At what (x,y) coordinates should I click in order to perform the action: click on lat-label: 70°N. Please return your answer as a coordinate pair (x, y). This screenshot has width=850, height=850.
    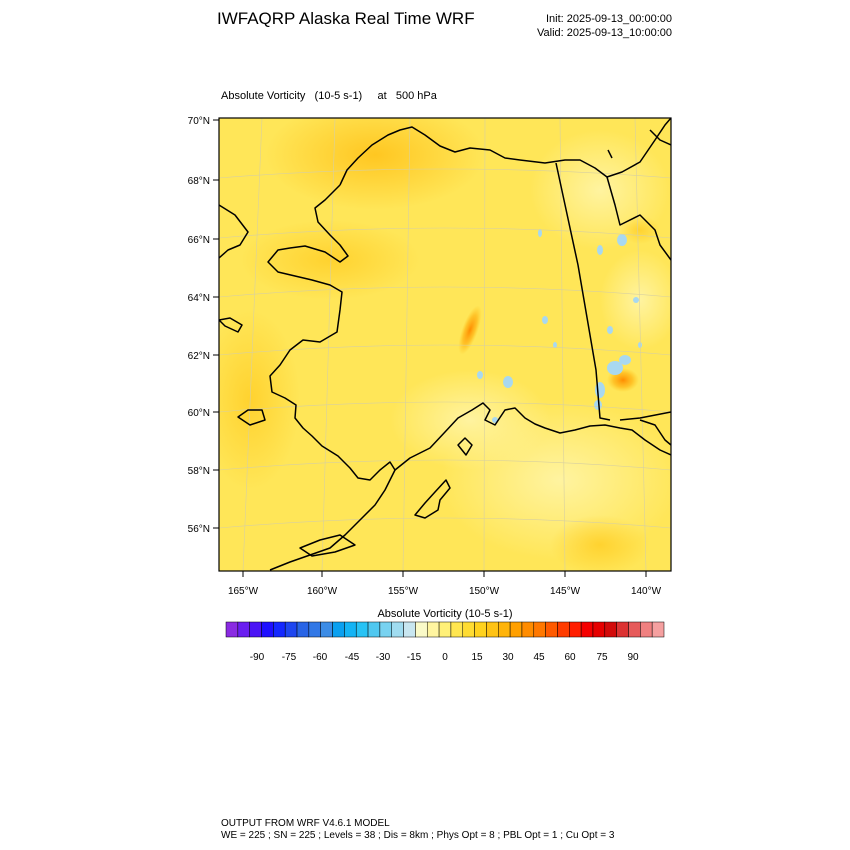
    Looking at the image, I should click on (199, 121).